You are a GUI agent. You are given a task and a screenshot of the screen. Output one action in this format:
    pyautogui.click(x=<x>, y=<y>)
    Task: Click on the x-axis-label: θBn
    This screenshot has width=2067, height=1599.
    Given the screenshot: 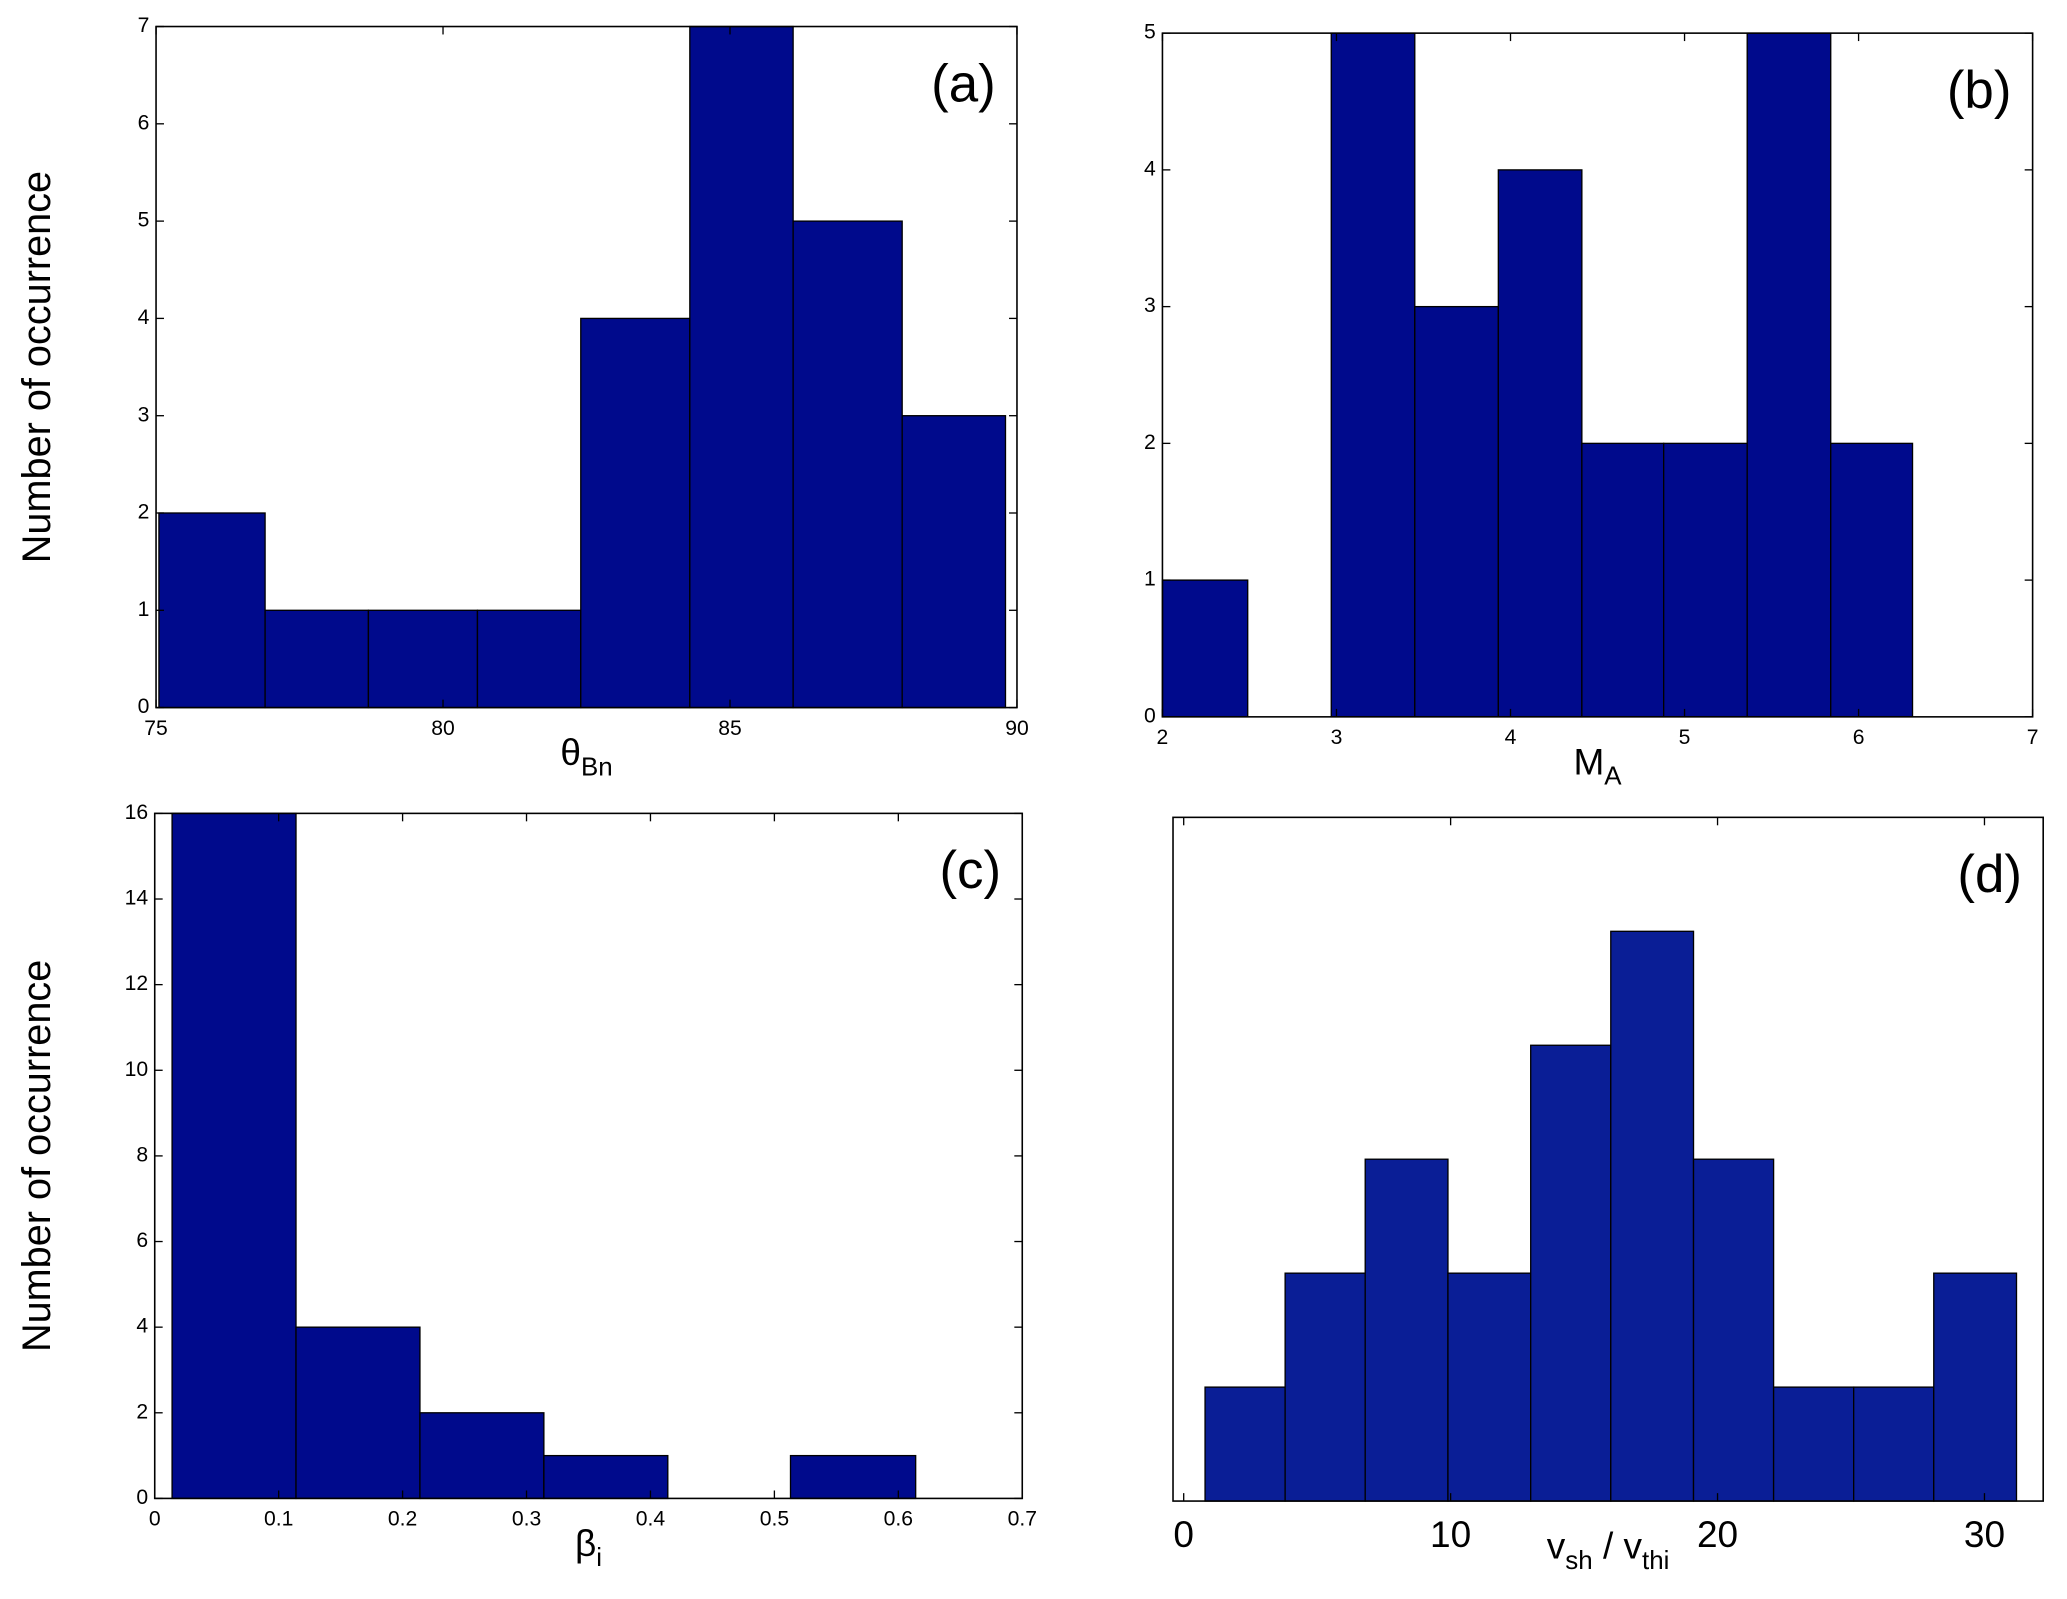 What is the action you would take?
    pyautogui.click(x=586, y=756)
    